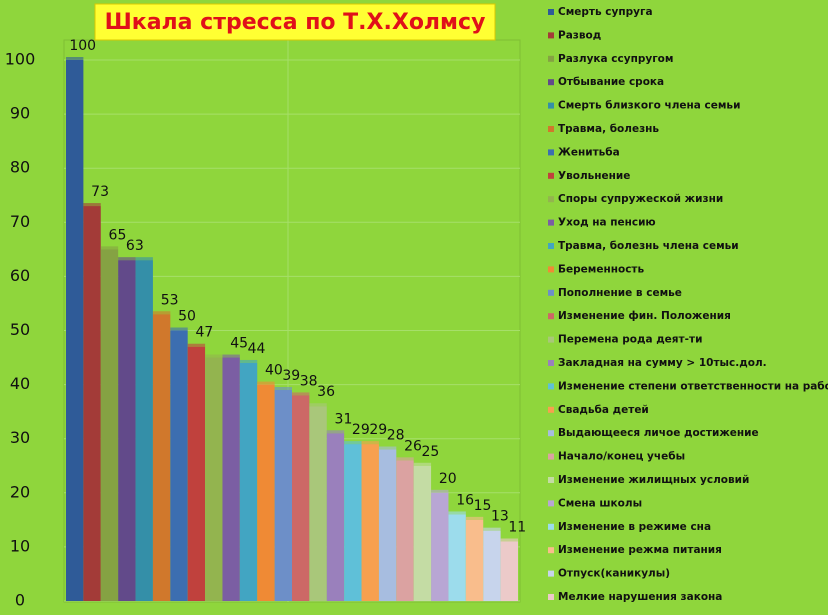  Describe the element at coordinates (634, 527) in the screenshot. I see `legend-label: Изменение в режиме сна` at that location.